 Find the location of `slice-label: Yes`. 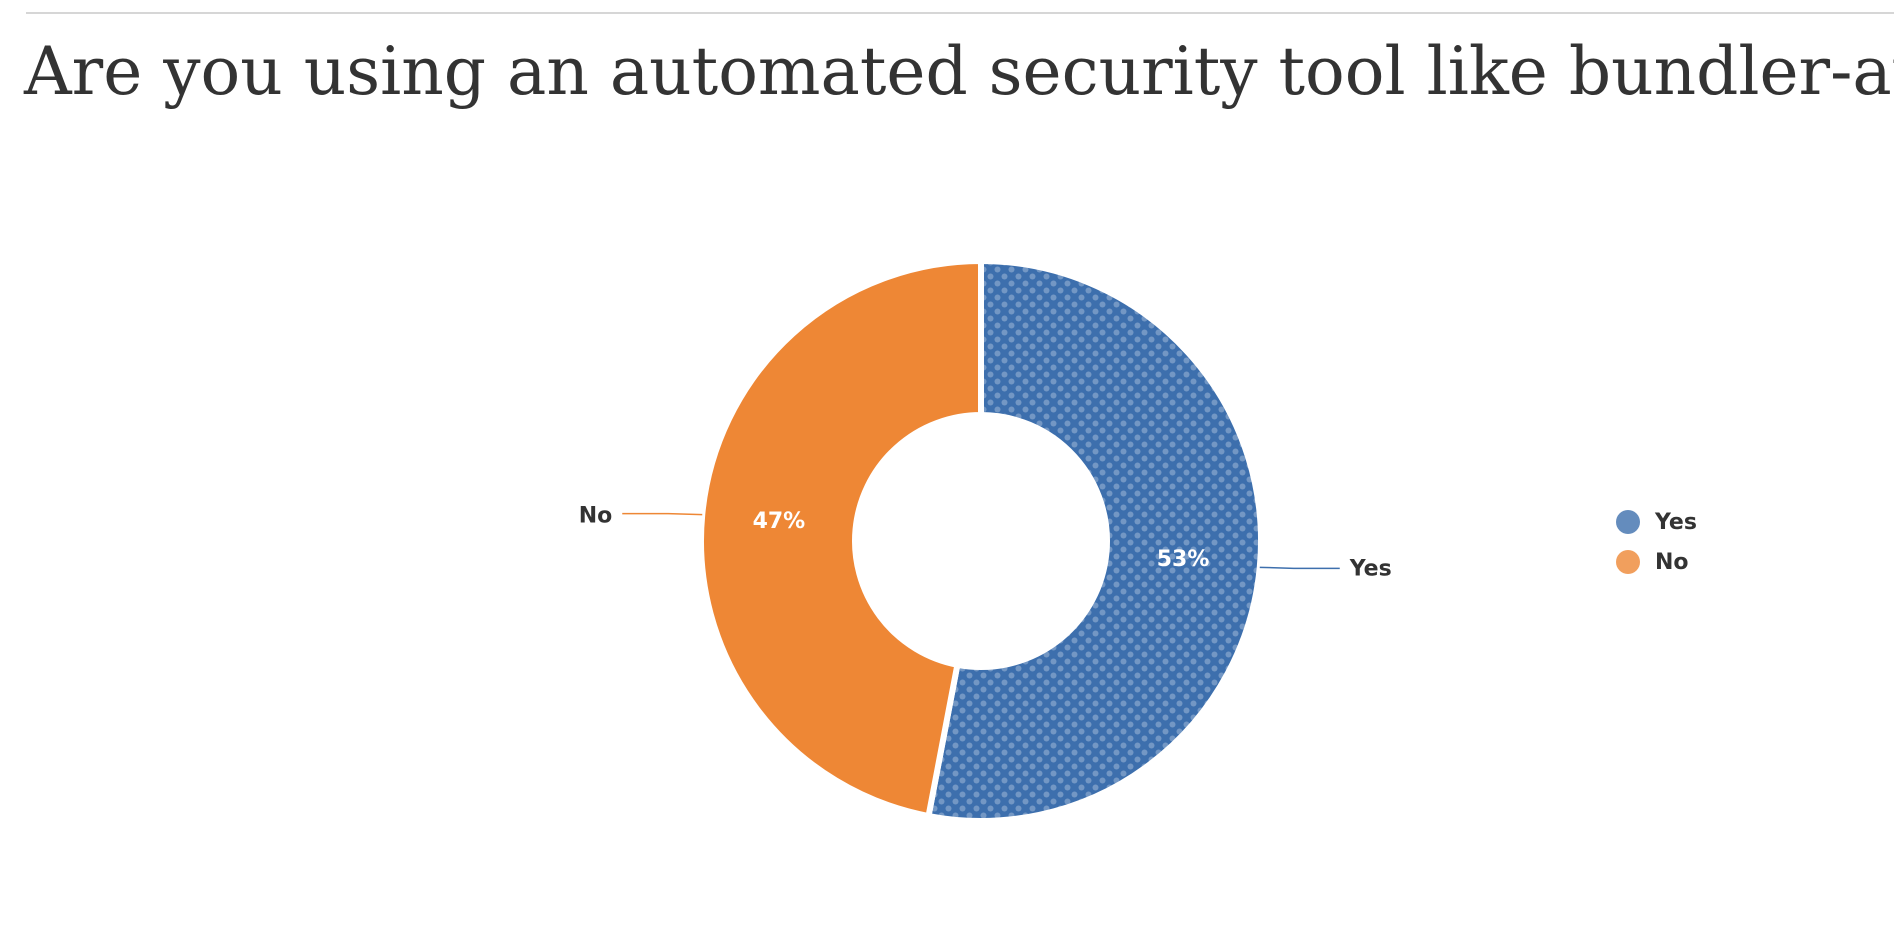

slice-label: Yes is located at coordinates (1370, 568).